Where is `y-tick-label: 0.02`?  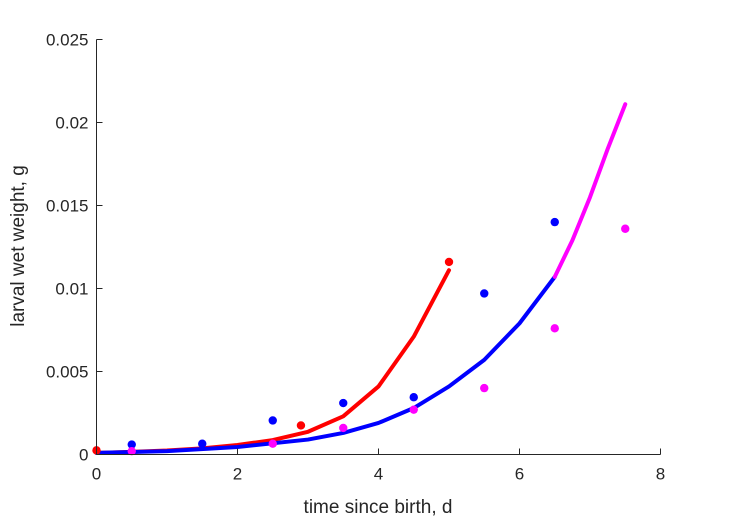 y-tick-label: 0.02 is located at coordinates (71, 123).